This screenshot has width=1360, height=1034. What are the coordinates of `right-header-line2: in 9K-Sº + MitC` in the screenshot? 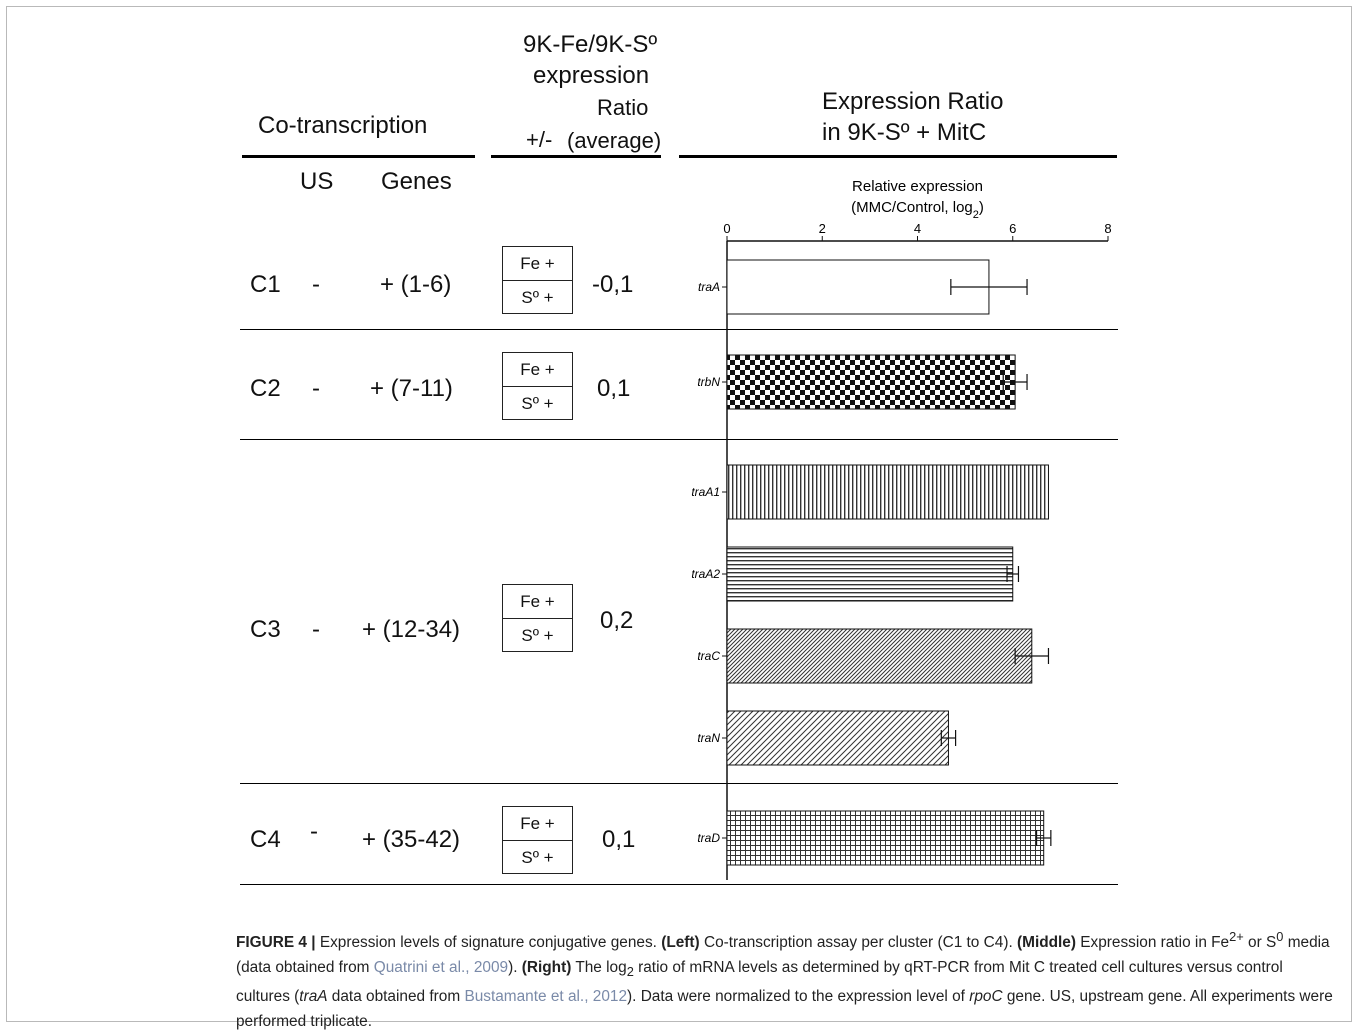 It's located at (904, 132).